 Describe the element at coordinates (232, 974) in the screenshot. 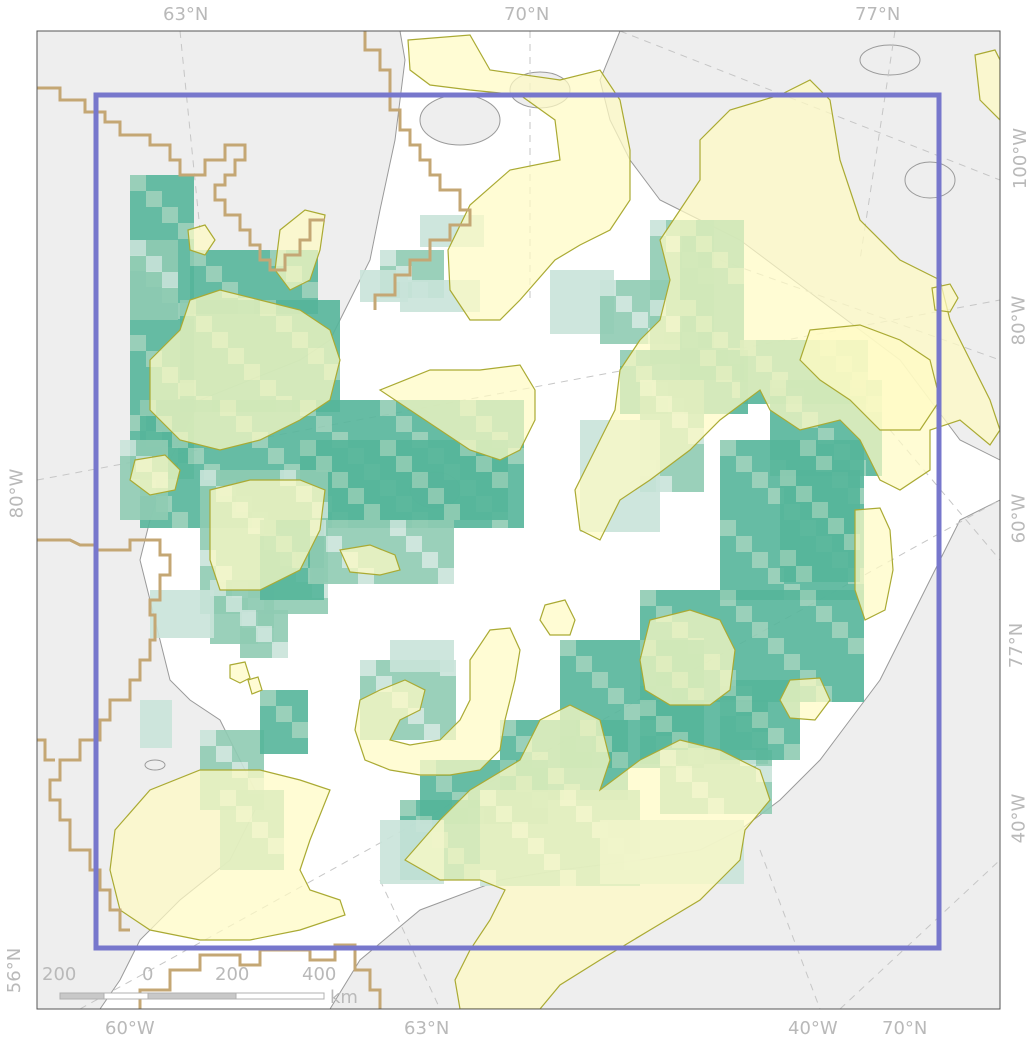

I see `scale-bar-tick-3: 200` at that location.